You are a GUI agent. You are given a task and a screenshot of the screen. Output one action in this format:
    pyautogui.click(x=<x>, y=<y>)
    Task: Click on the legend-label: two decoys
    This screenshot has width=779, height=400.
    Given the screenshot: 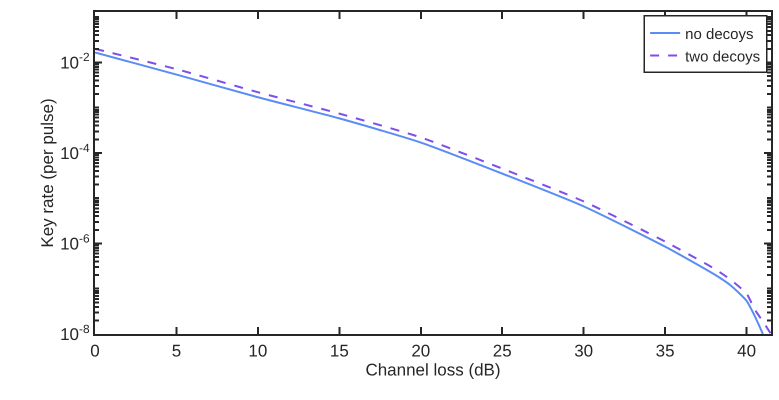 What is the action you would take?
    pyautogui.click(x=722, y=57)
    